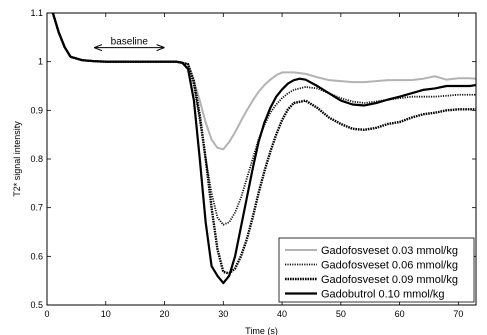 This screenshot has height=335, width=487. I want to click on legend-label-1: Gadofosveset 0.03 mmol/kg, so click(389, 251).